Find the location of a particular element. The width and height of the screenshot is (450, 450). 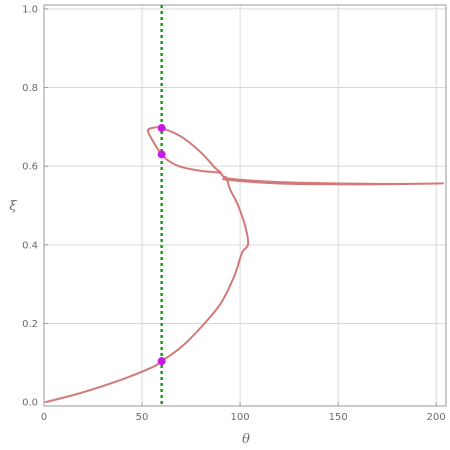

y-tick-label: 0.0 is located at coordinates (30, 403).